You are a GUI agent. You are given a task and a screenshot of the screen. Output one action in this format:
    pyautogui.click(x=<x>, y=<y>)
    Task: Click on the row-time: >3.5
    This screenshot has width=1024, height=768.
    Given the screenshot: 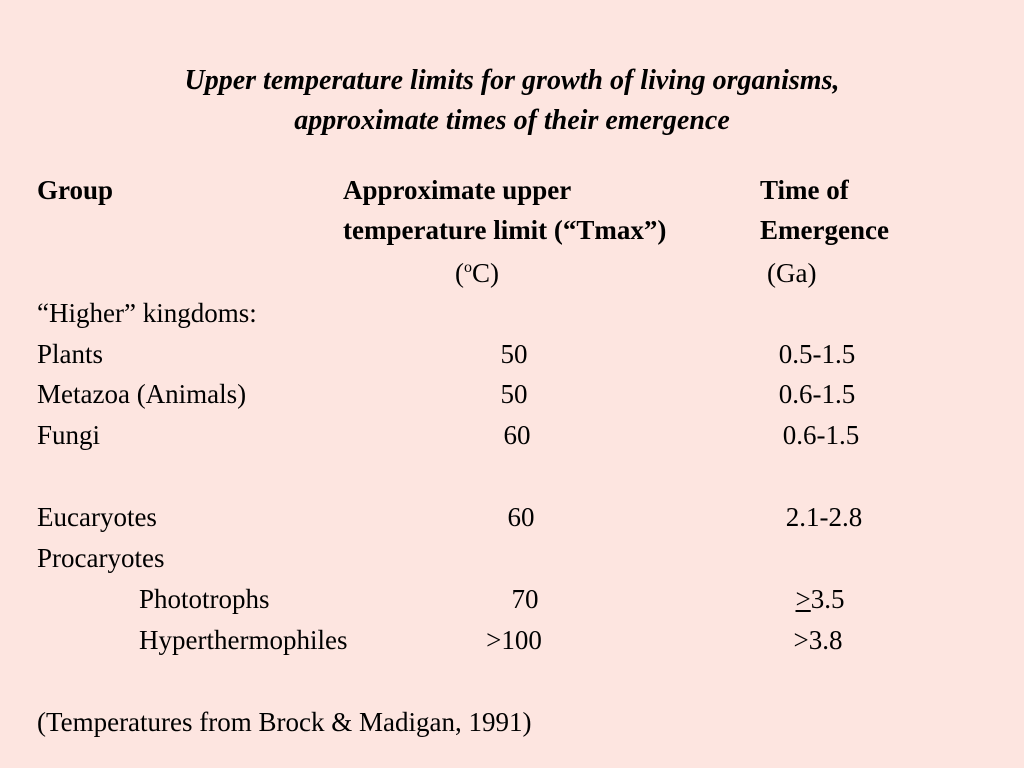 What is the action you would take?
    pyautogui.click(x=820, y=599)
    